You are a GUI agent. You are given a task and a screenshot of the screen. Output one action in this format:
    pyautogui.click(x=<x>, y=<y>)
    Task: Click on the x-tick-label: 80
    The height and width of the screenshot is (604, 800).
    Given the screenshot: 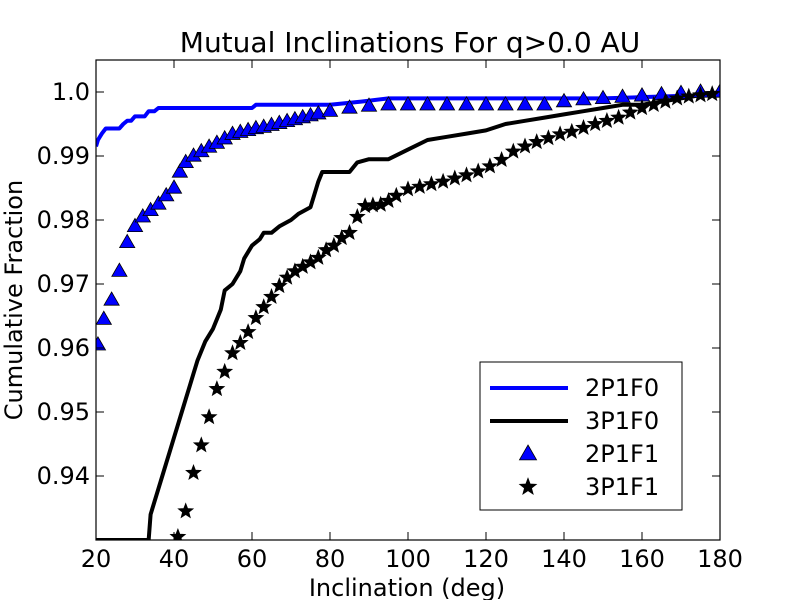 What is the action you would take?
    pyautogui.click(x=330, y=559)
    